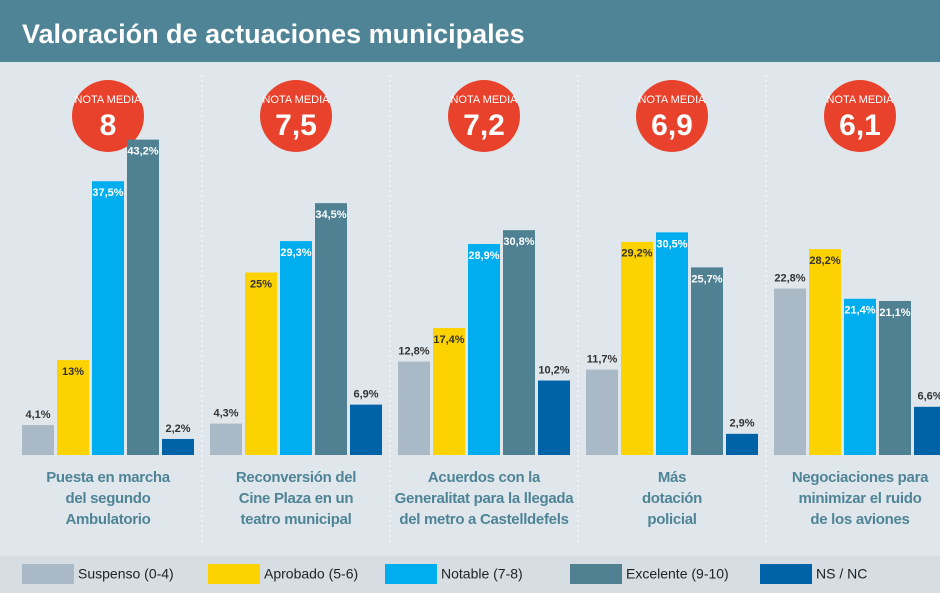  I want to click on value-label: 30,8%, so click(518, 242).